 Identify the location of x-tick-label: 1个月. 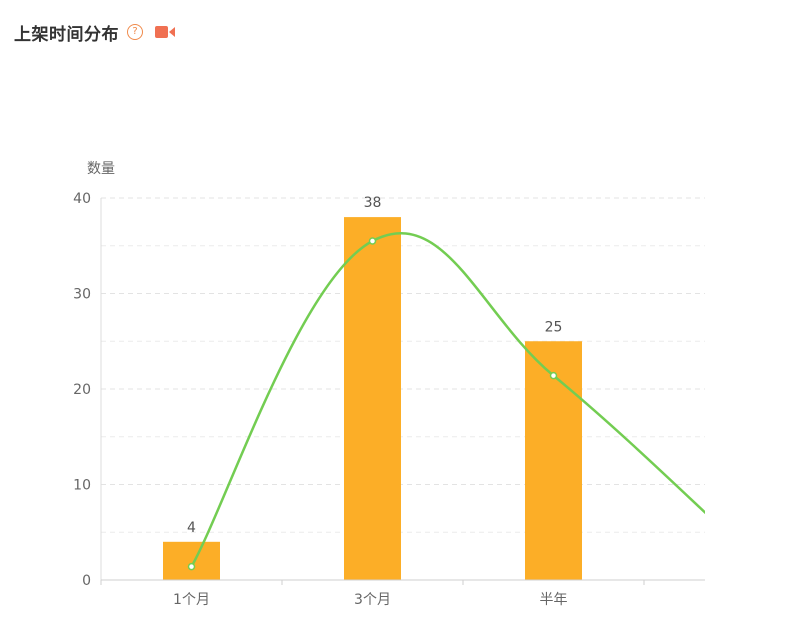
(191, 600).